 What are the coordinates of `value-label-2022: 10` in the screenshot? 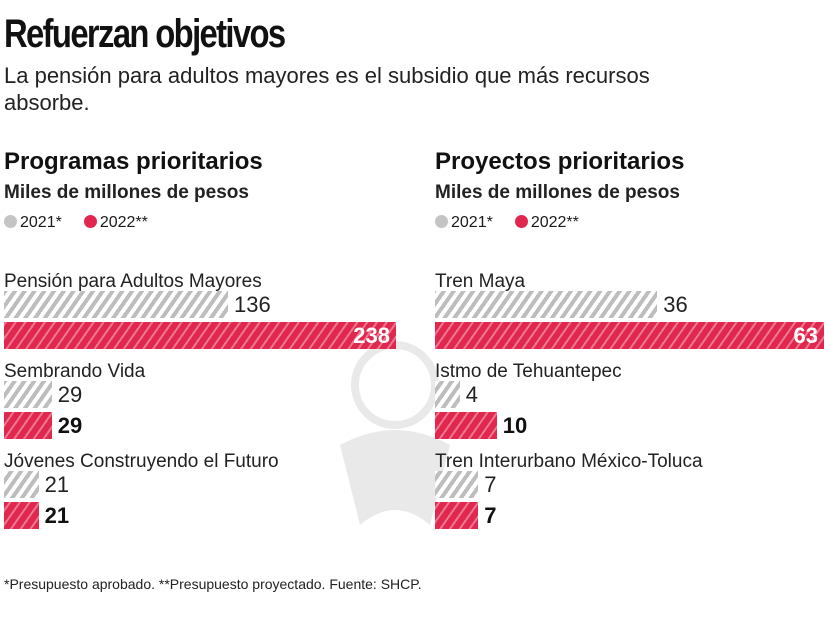 It's located at (515, 425).